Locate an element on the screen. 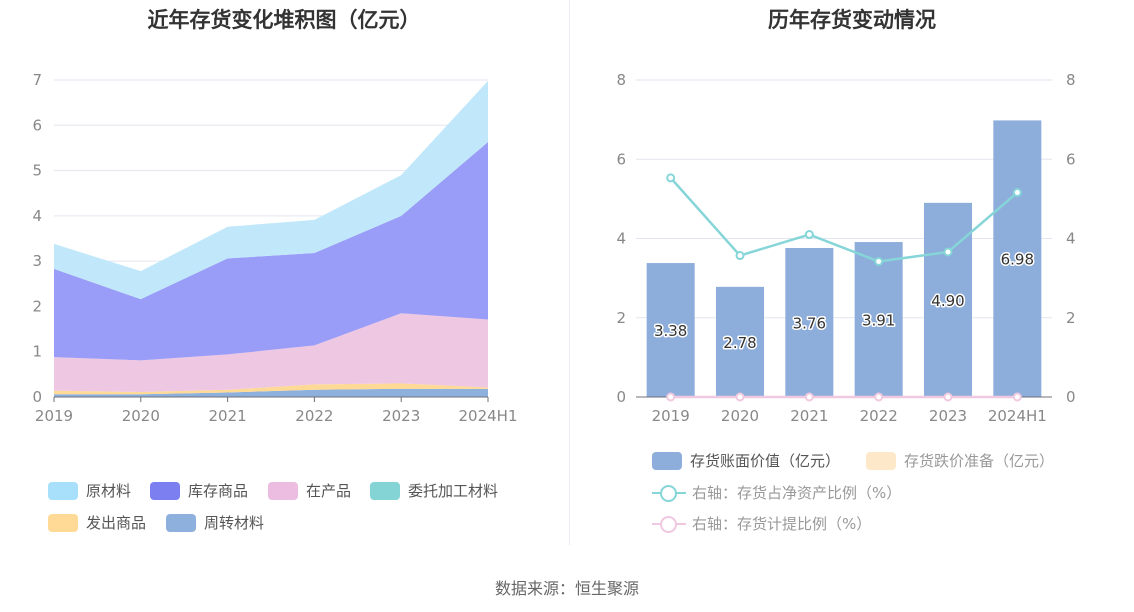 This screenshot has height=612, width=1134. bar-value-label: 3.38 is located at coordinates (670, 331).